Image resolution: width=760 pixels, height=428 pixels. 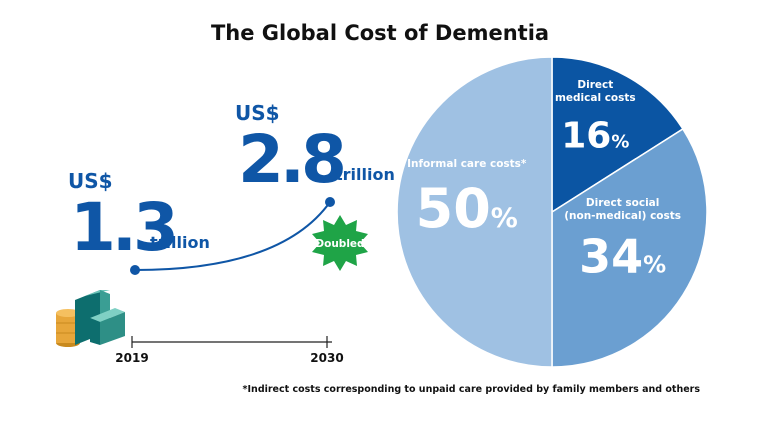 What do you see at coordinates (622, 257) in the screenshot?
I see `slice-value-label: 34%` at bounding box center [622, 257].